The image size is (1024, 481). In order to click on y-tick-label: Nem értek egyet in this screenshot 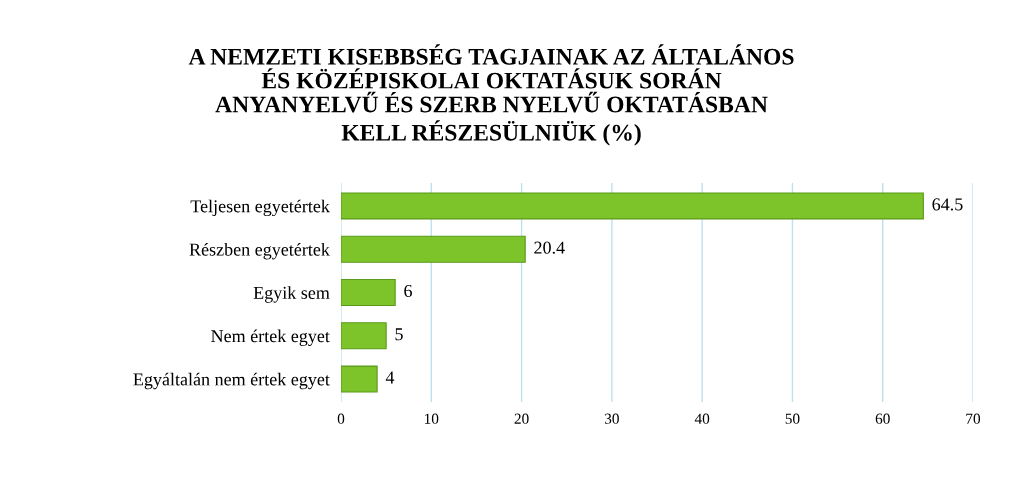, I will do `click(270, 337)`.